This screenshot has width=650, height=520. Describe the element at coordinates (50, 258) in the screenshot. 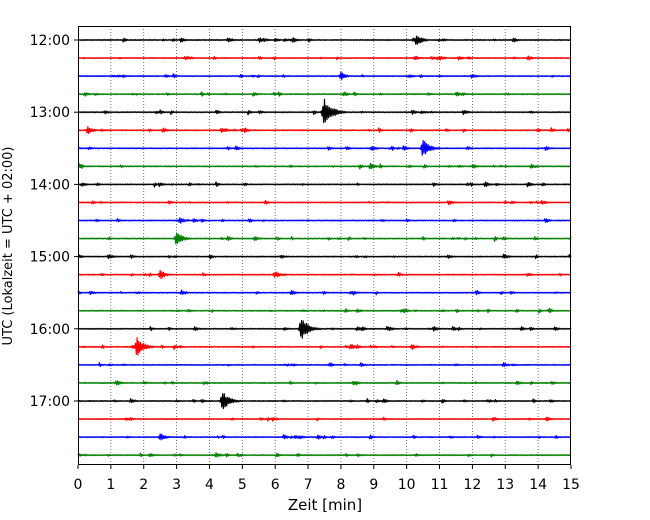

I see `y-tick-label: 15:00` at that location.